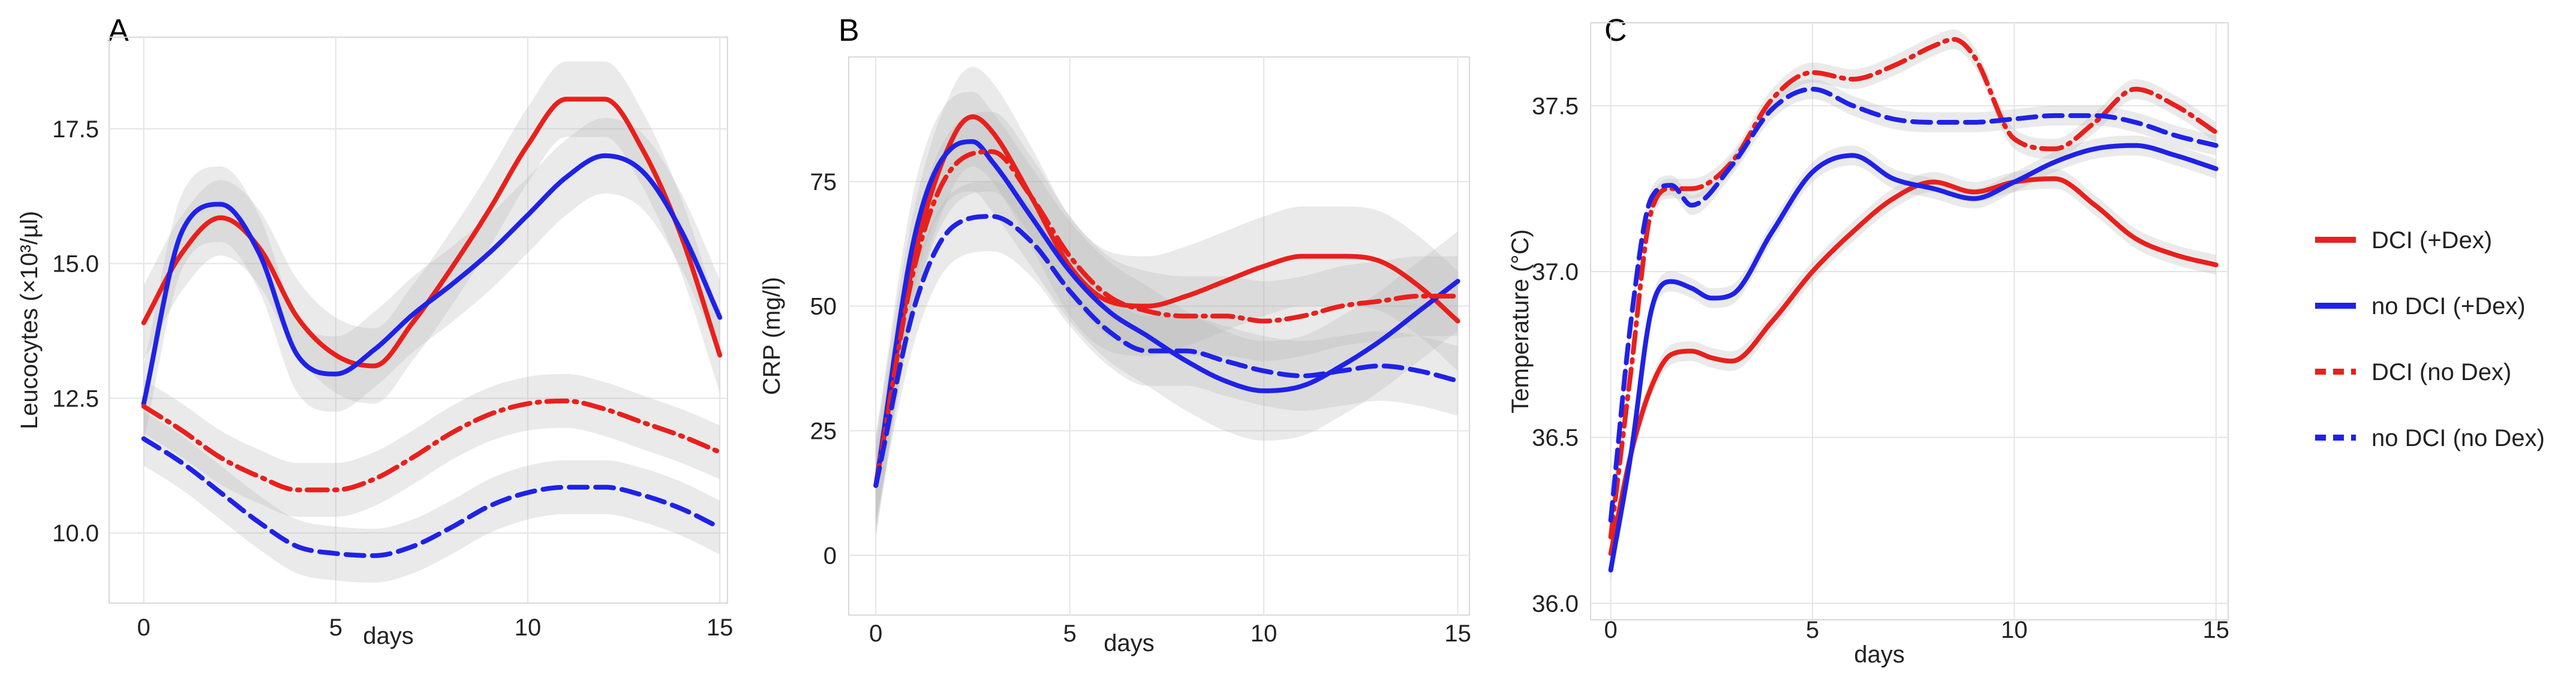 Image resolution: width=2576 pixels, height=687 pixels. What do you see at coordinates (1616, 30) in the screenshot?
I see `panel-c-letter: C` at bounding box center [1616, 30].